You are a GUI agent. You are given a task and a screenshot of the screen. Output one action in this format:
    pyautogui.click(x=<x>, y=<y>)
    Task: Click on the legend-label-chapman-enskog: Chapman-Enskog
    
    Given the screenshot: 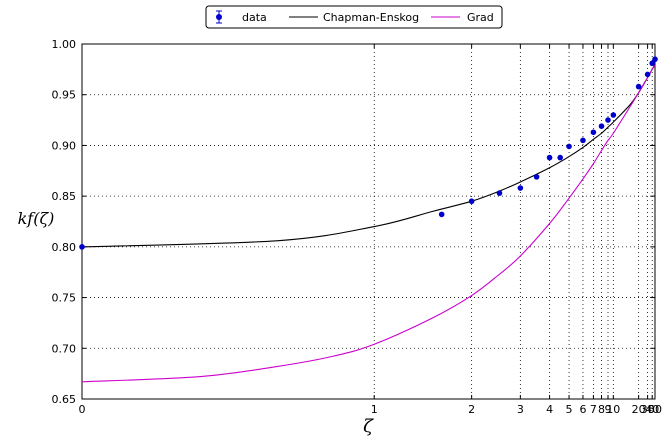 What is the action you would take?
    pyautogui.click(x=371, y=17)
    